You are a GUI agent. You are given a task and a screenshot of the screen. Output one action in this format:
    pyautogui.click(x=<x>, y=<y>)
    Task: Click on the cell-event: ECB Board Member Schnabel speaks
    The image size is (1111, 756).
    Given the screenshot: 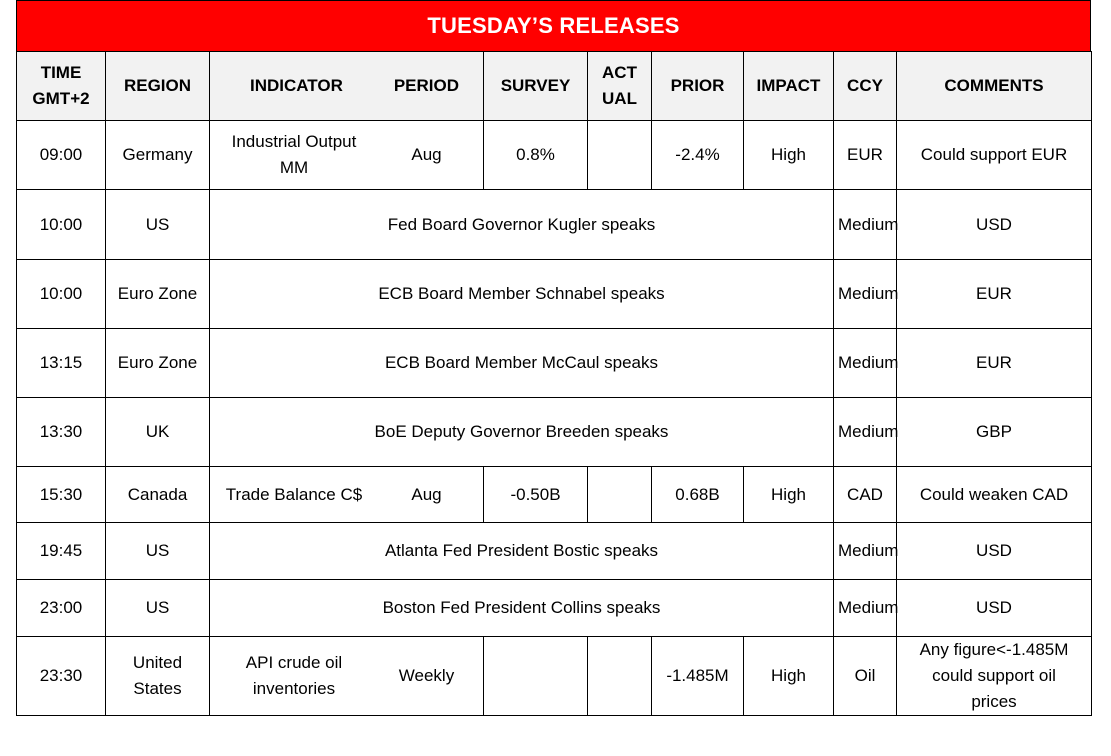 What is the action you would take?
    pyautogui.click(x=521, y=294)
    